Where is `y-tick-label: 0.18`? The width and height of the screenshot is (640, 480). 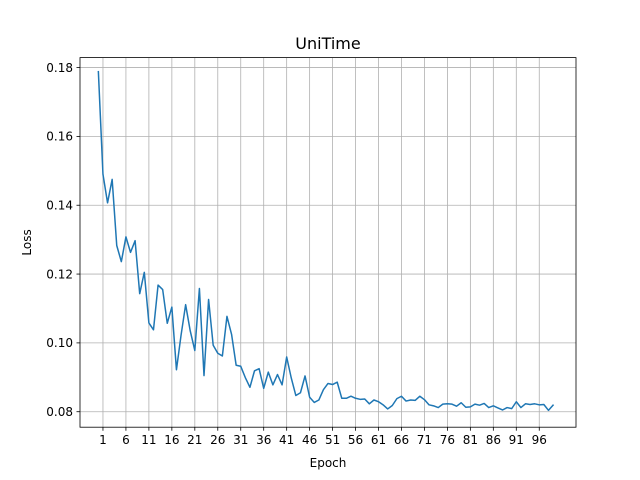 y-tick-label: 0.18 is located at coordinates (59, 68).